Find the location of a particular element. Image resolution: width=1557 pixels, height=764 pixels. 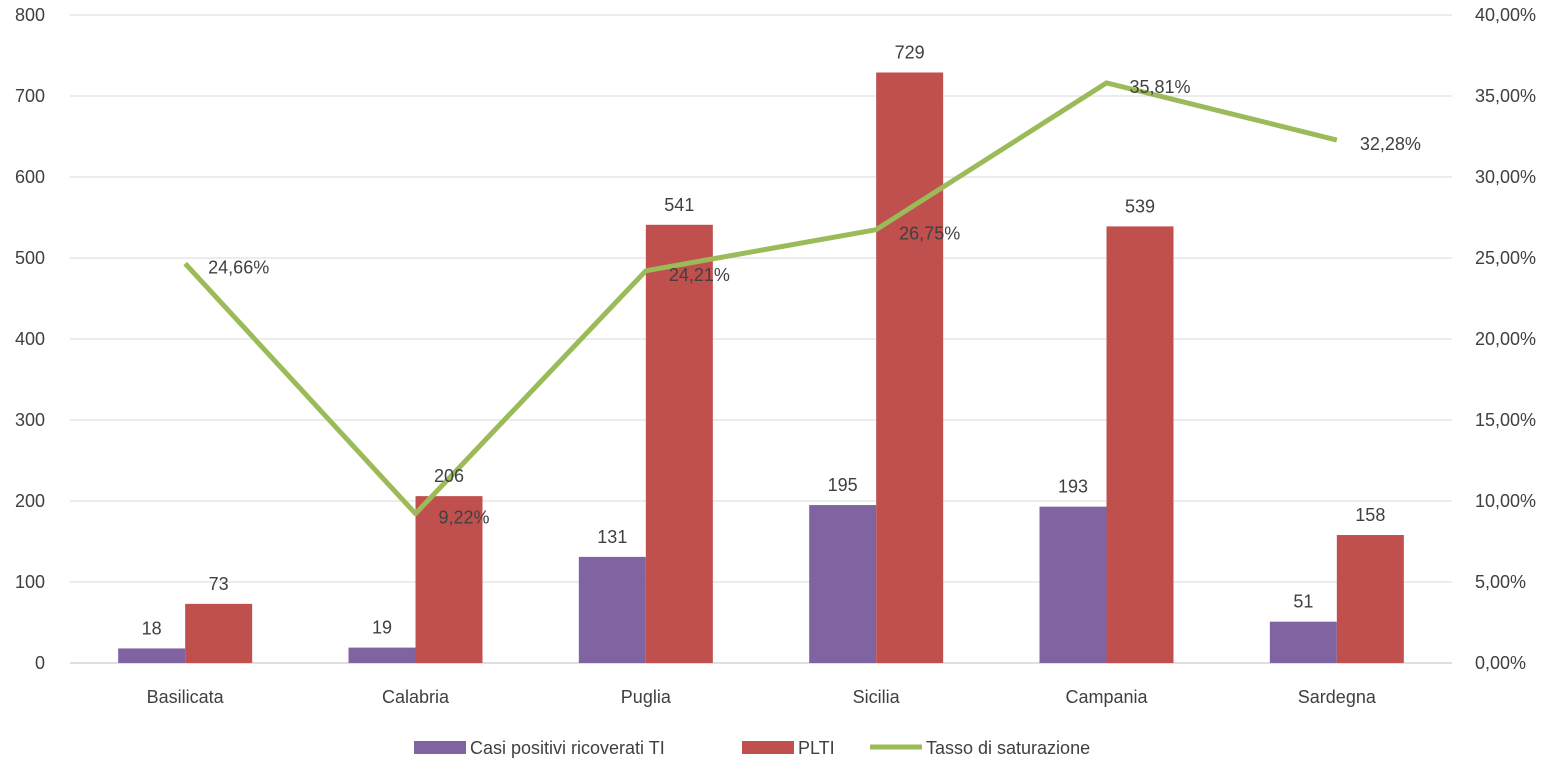

category-label: Sardegna is located at coordinates (1337, 697).